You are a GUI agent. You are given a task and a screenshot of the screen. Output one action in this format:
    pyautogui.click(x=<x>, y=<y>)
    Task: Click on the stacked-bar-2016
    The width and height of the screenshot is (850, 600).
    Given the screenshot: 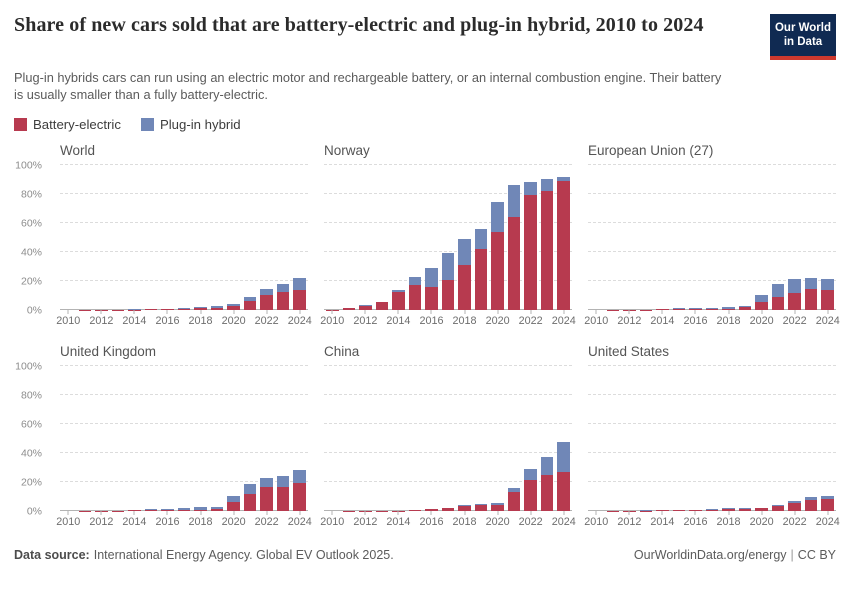 What is the action you would take?
    pyautogui.click(x=695, y=309)
    